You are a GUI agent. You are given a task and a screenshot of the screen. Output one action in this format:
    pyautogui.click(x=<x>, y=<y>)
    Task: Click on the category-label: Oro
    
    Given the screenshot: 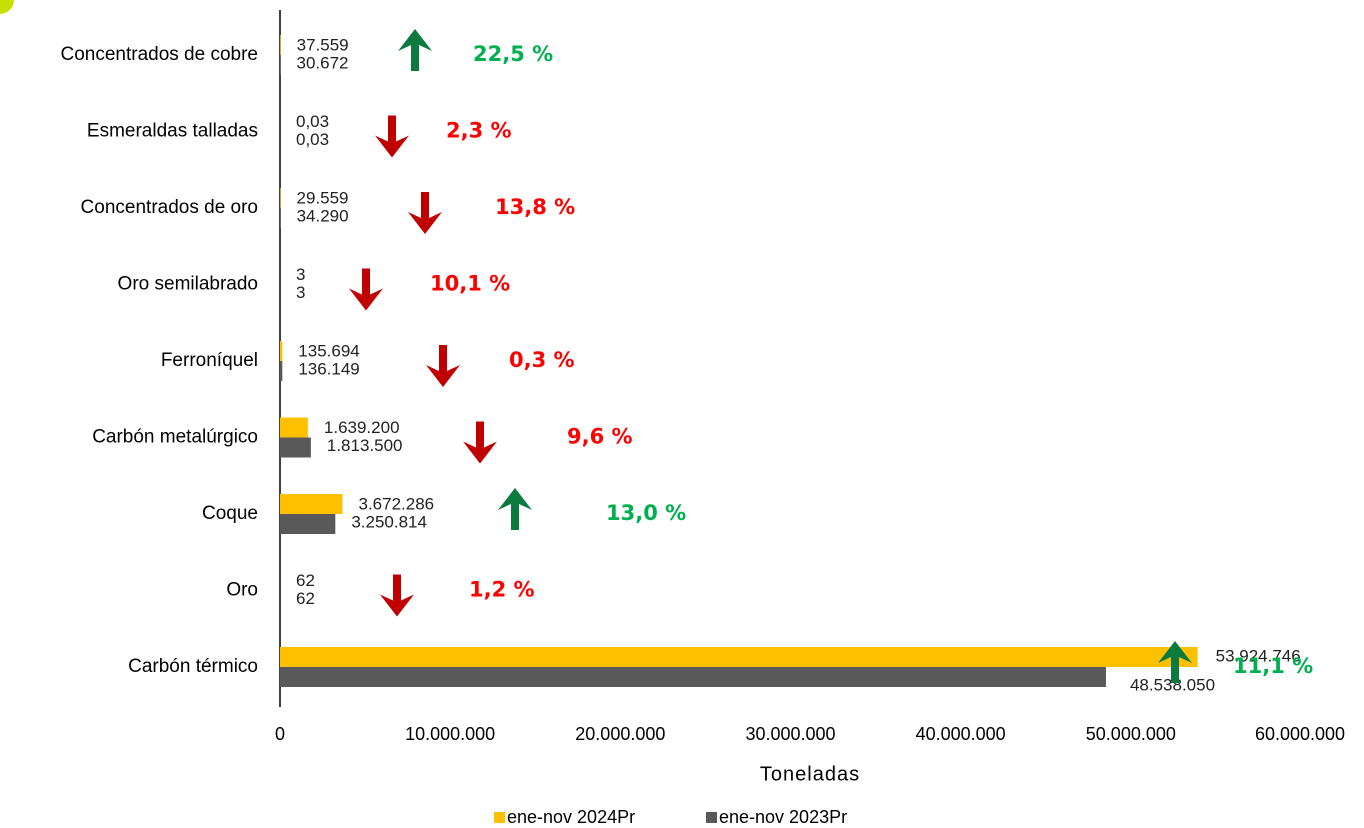 What is the action you would take?
    pyautogui.click(x=242, y=590)
    